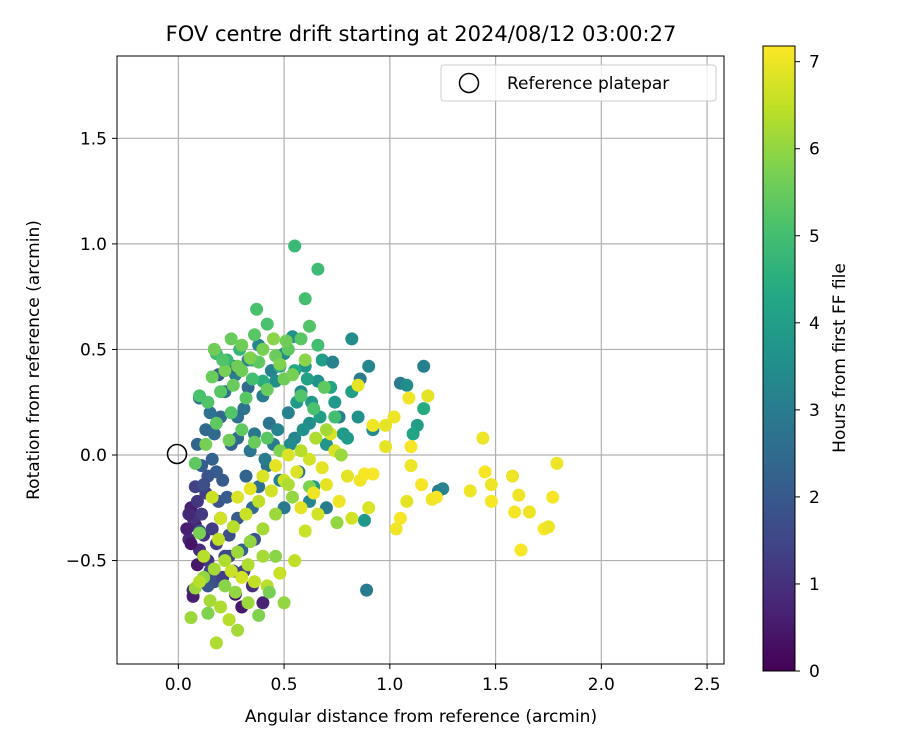 The width and height of the screenshot is (900, 750). Describe the element at coordinates (588, 84) in the screenshot. I see `legend-label: Reference platepar` at that location.